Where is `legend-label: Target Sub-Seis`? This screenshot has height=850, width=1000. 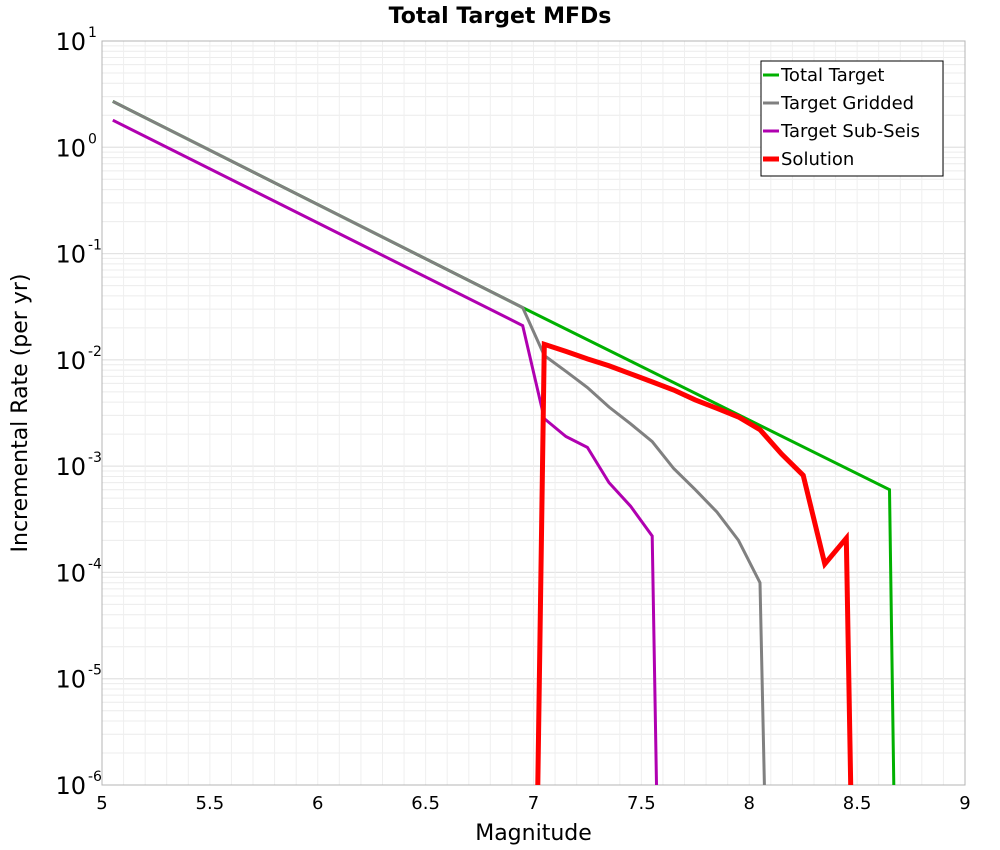 legend-label: Target Sub-Seis is located at coordinates (850, 131).